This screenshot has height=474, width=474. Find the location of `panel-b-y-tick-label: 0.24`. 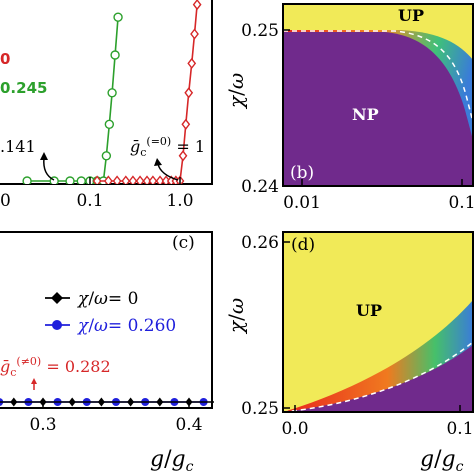

panel-b-y-tick-label: 0.24 is located at coordinates (260, 187).